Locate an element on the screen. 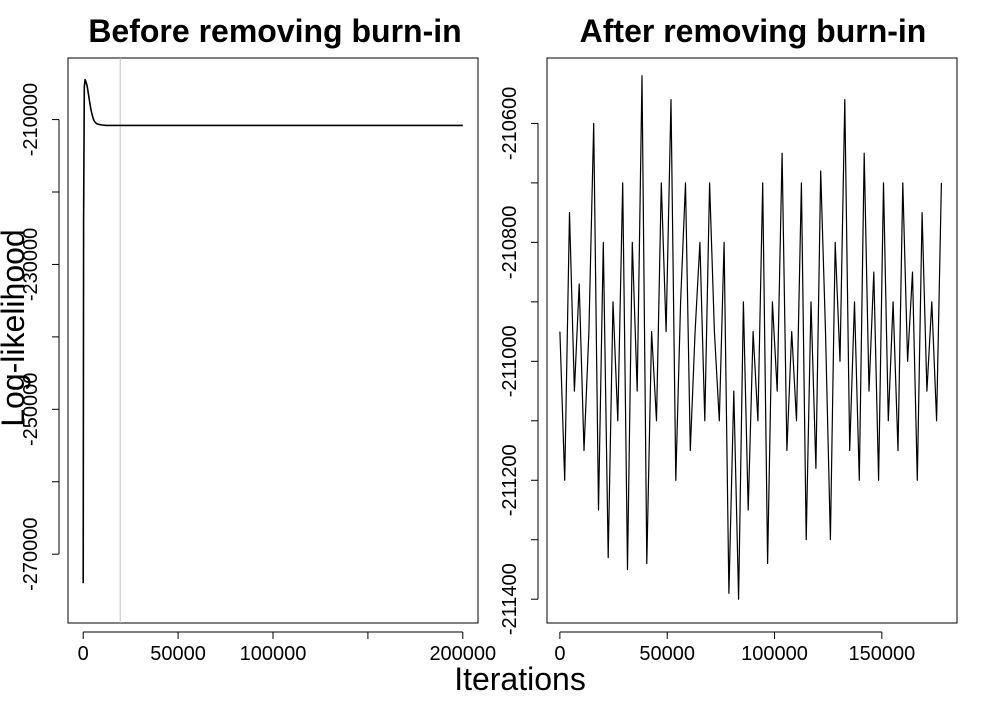 This screenshot has width=1000, height=705. x-tick-label: 150000 is located at coordinates (881, 654).